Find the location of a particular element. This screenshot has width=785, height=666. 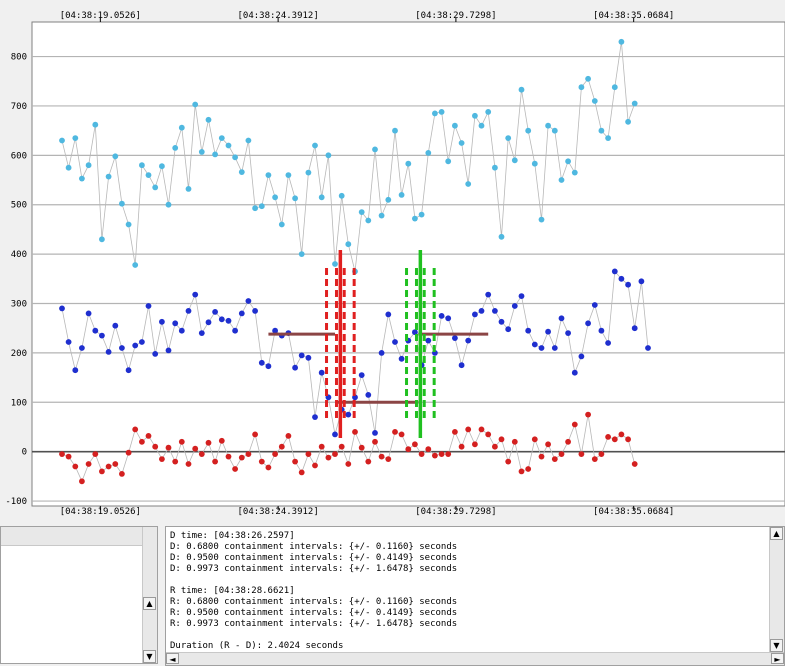

left-pane-header is located at coordinates (72, 536).